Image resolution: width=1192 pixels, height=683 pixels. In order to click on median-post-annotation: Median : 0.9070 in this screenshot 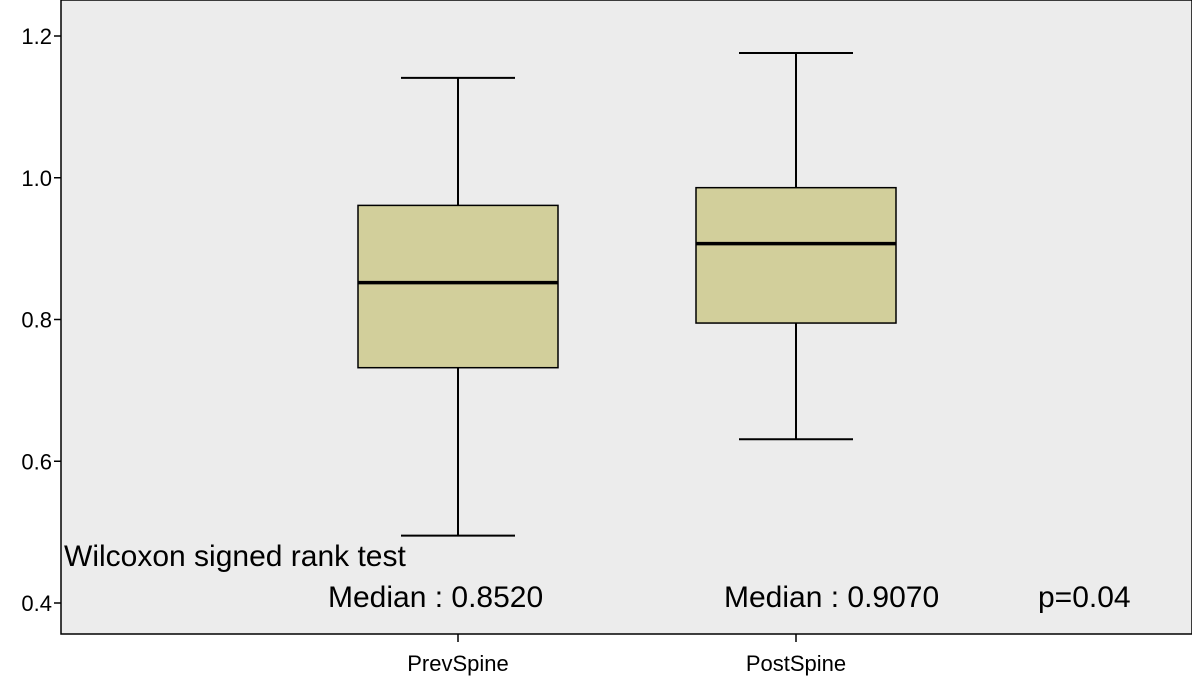, I will do `click(831, 597)`.